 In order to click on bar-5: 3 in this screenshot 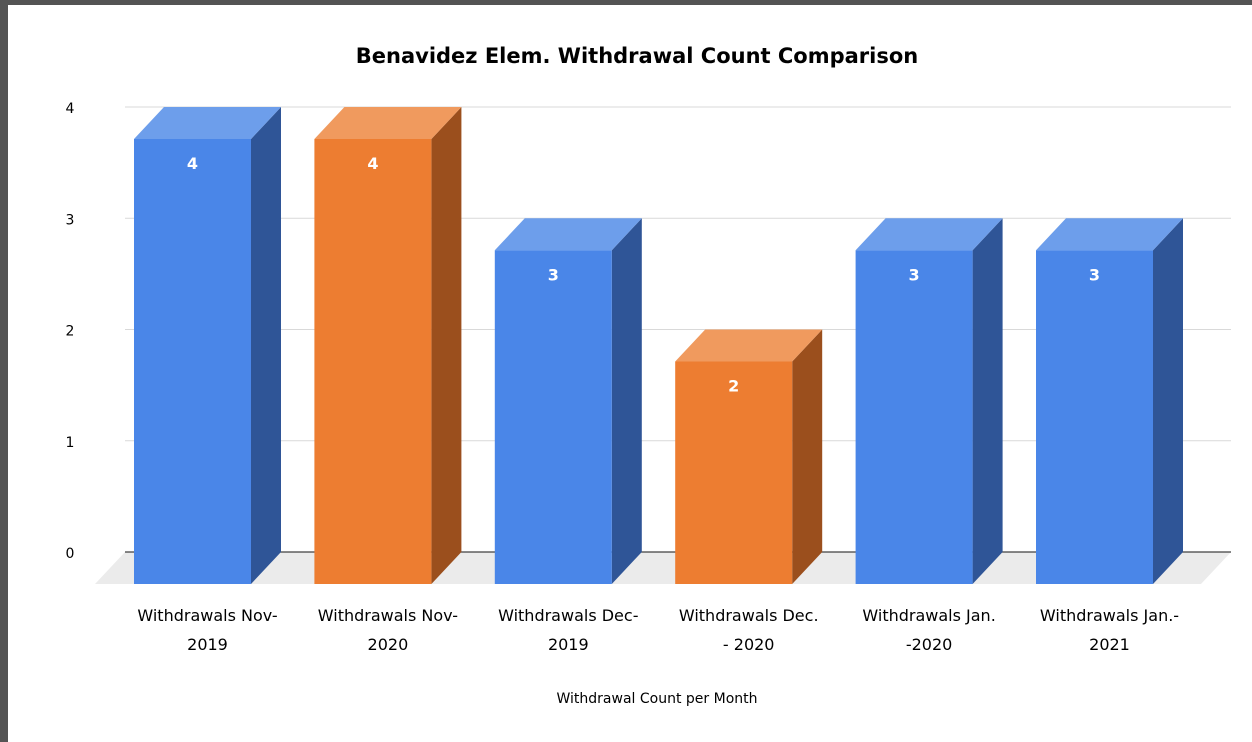, I will do `click(929, 401)`.